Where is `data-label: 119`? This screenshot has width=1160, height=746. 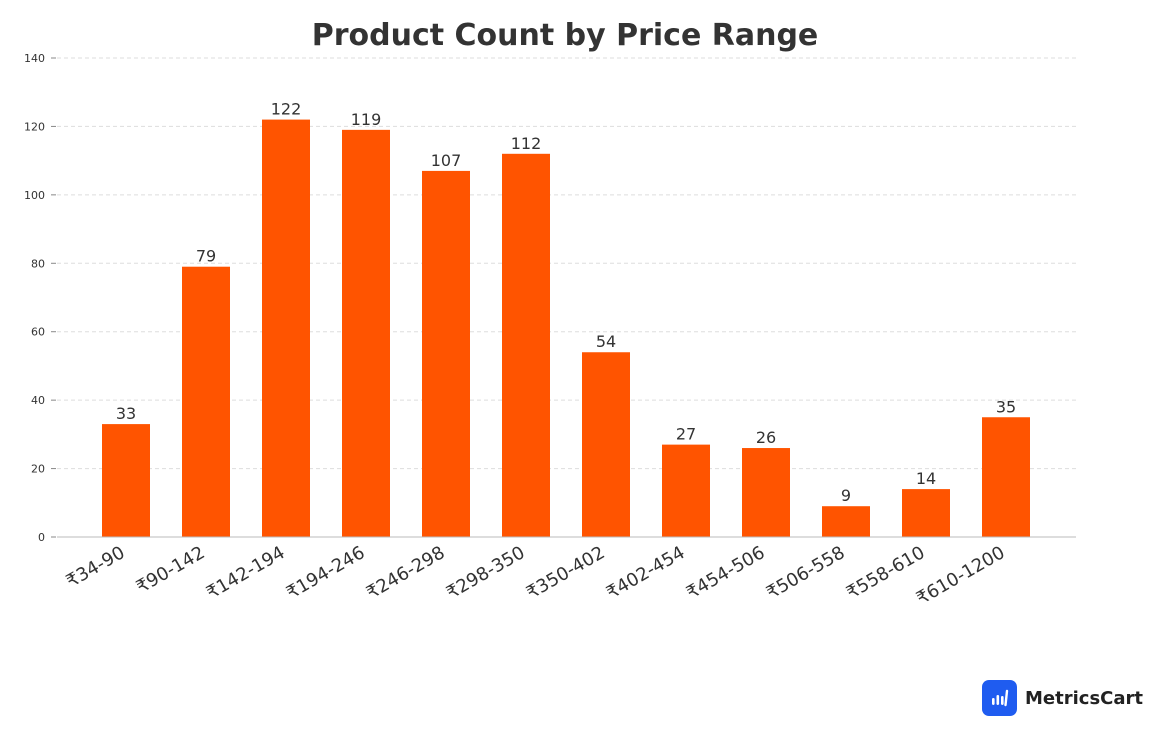 data-label: 119 is located at coordinates (366, 119).